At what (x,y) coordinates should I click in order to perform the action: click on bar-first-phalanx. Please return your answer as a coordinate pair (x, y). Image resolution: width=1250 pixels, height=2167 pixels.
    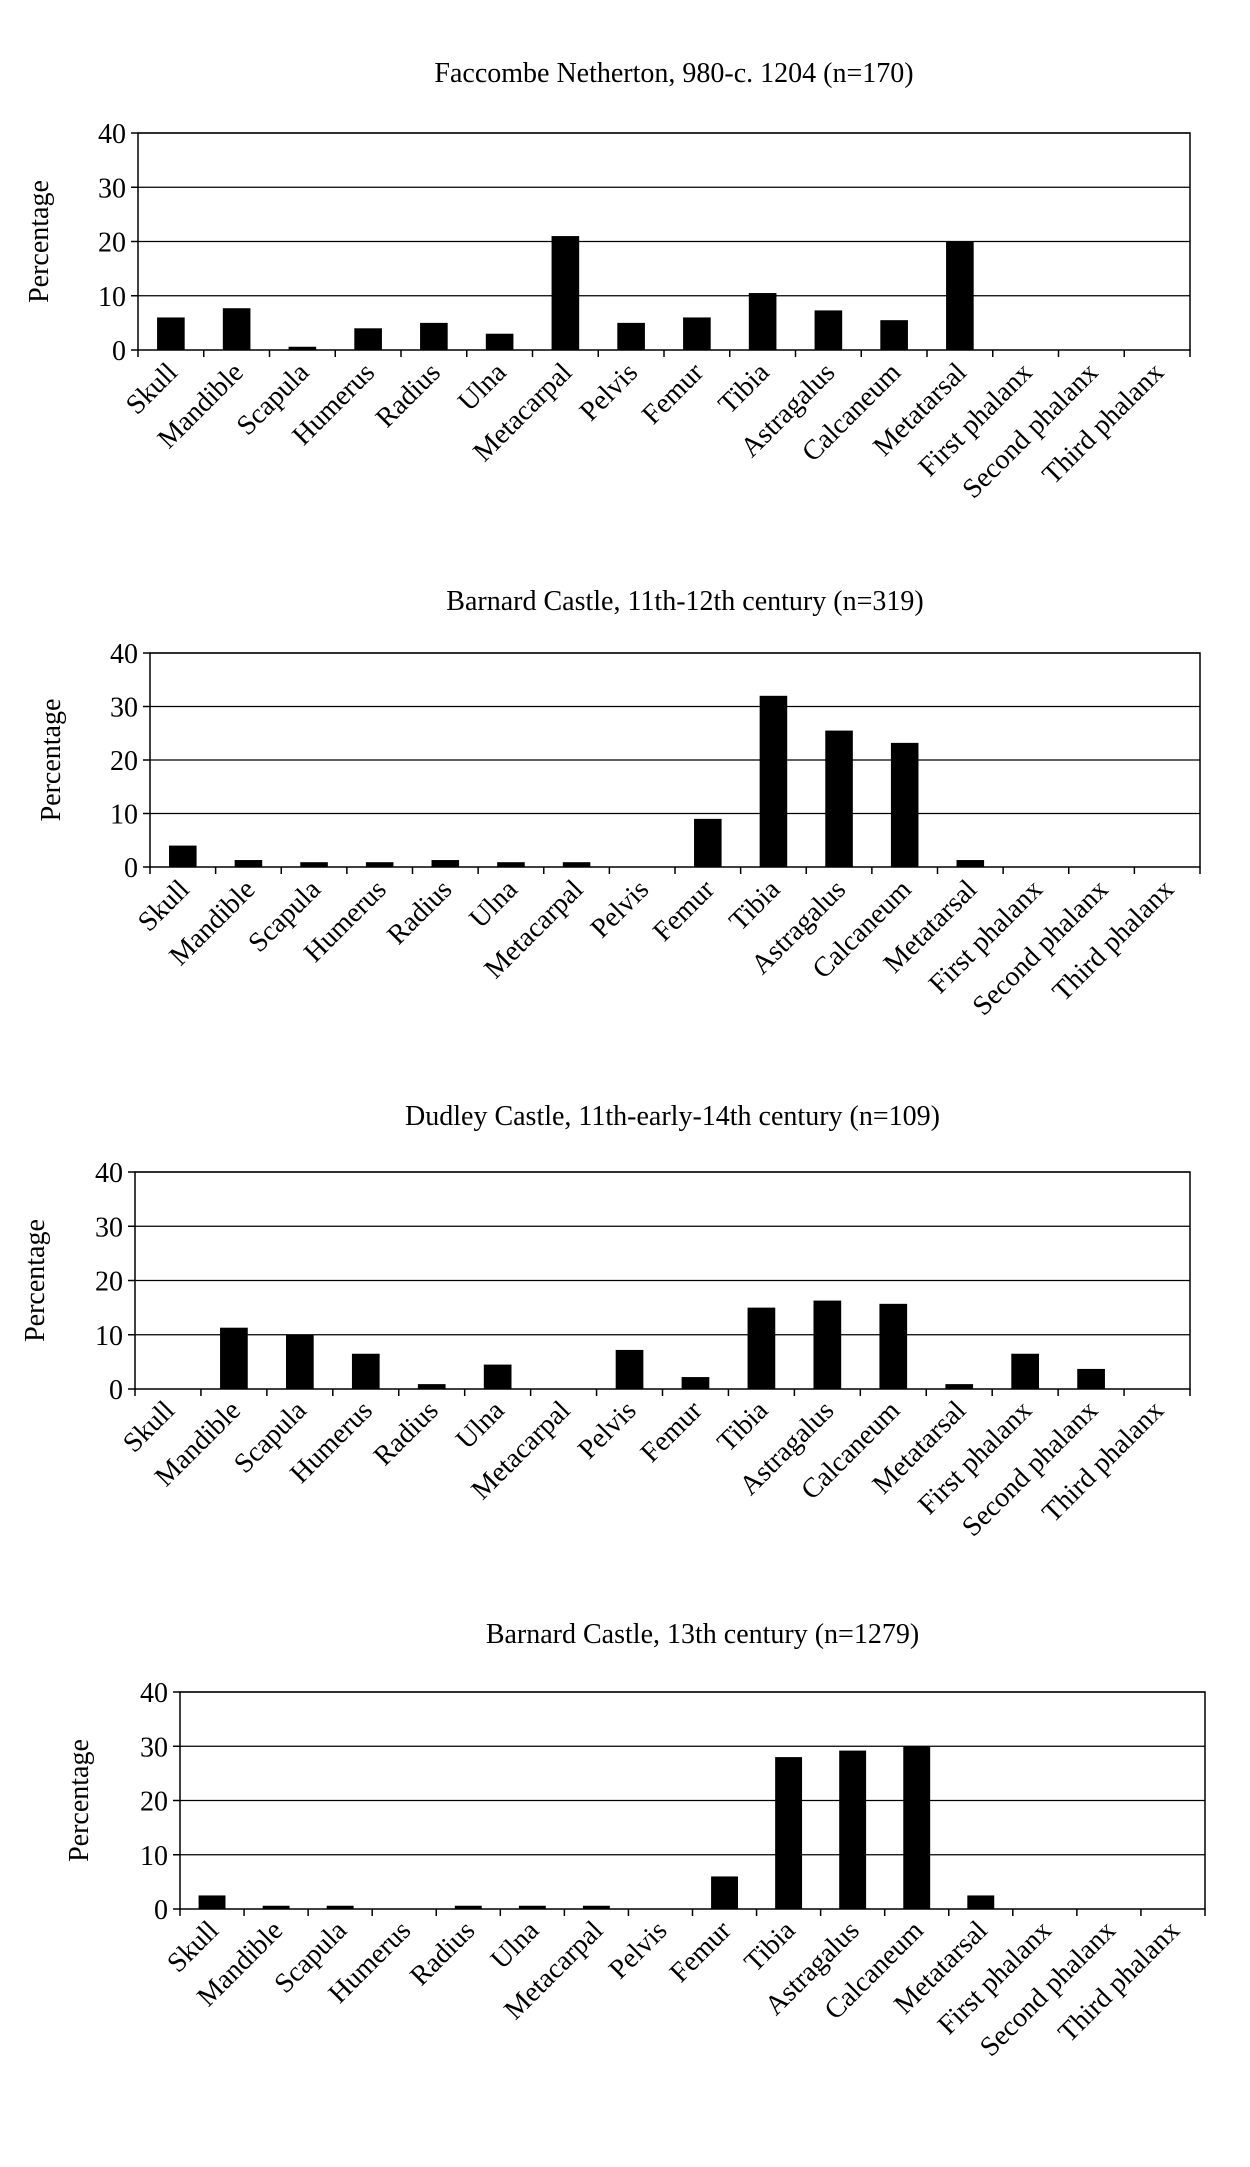
    Looking at the image, I should click on (1025, 1371).